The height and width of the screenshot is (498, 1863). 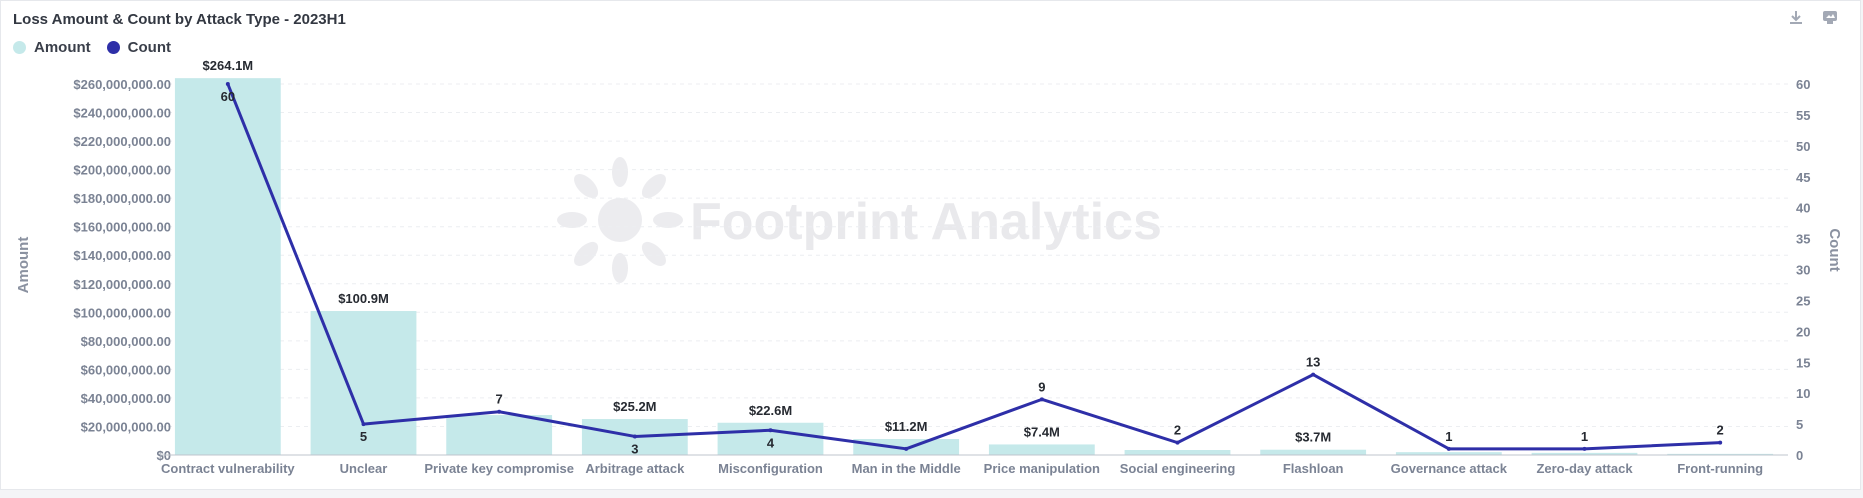 What do you see at coordinates (1799, 455) in the screenshot?
I see `y2-tick-label: 0` at bounding box center [1799, 455].